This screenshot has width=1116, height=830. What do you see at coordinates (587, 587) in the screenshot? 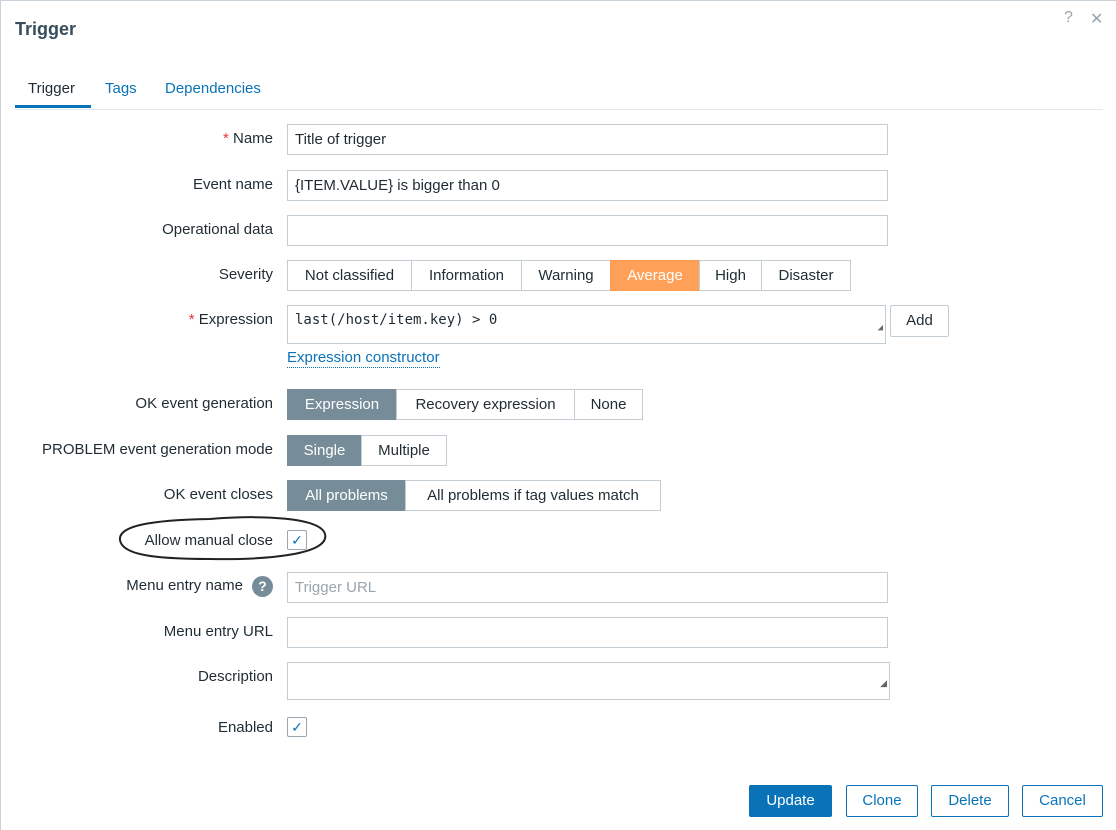
I see `menu-entry-name-input: Trigger URL` at bounding box center [587, 587].